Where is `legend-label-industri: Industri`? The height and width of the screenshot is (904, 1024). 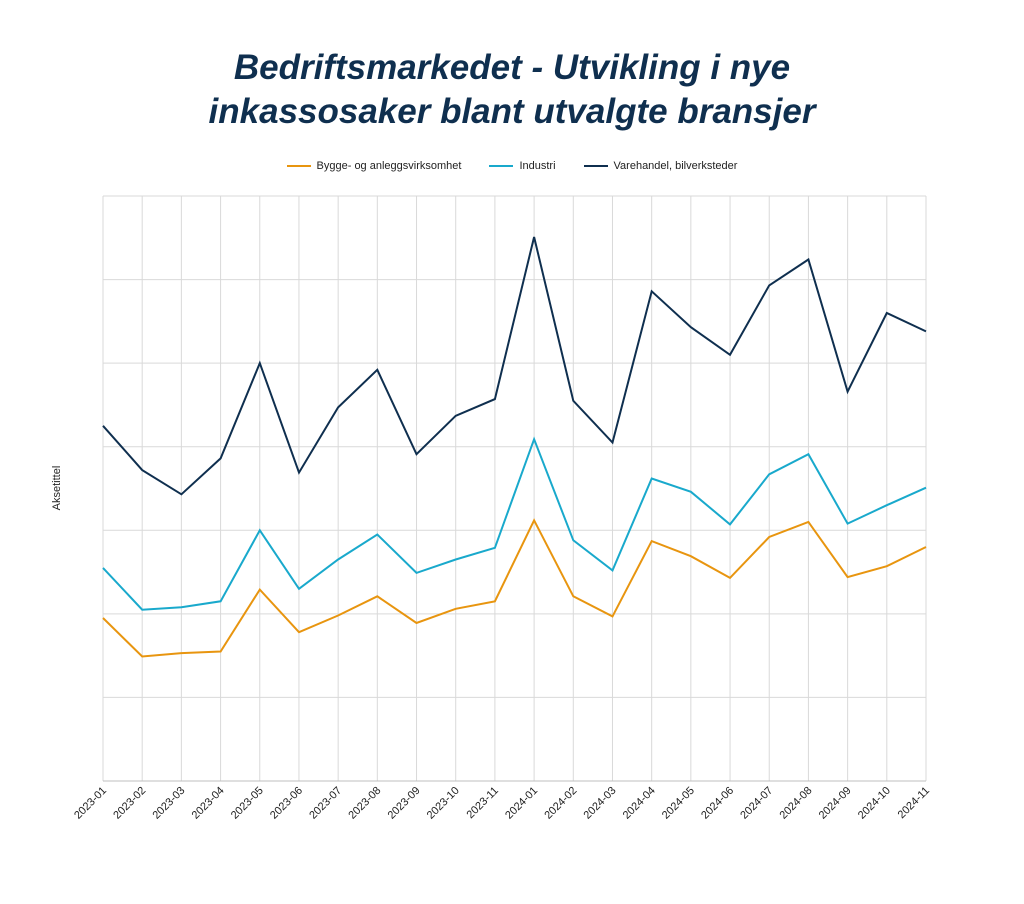 legend-label-industri: Industri is located at coordinates (537, 166).